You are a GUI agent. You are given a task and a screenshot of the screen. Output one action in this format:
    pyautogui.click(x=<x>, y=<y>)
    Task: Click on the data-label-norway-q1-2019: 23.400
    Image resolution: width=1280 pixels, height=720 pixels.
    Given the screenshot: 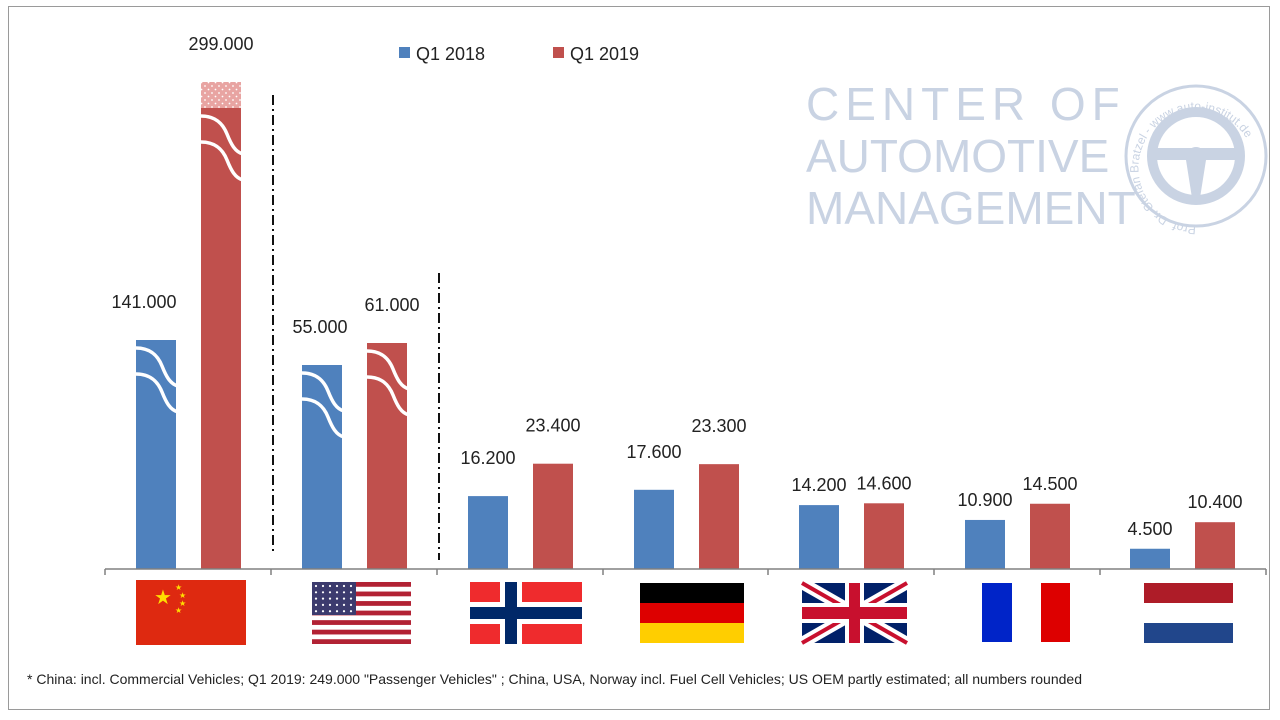 What is the action you would take?
    pyautogui.click(x=552, y=426)
    